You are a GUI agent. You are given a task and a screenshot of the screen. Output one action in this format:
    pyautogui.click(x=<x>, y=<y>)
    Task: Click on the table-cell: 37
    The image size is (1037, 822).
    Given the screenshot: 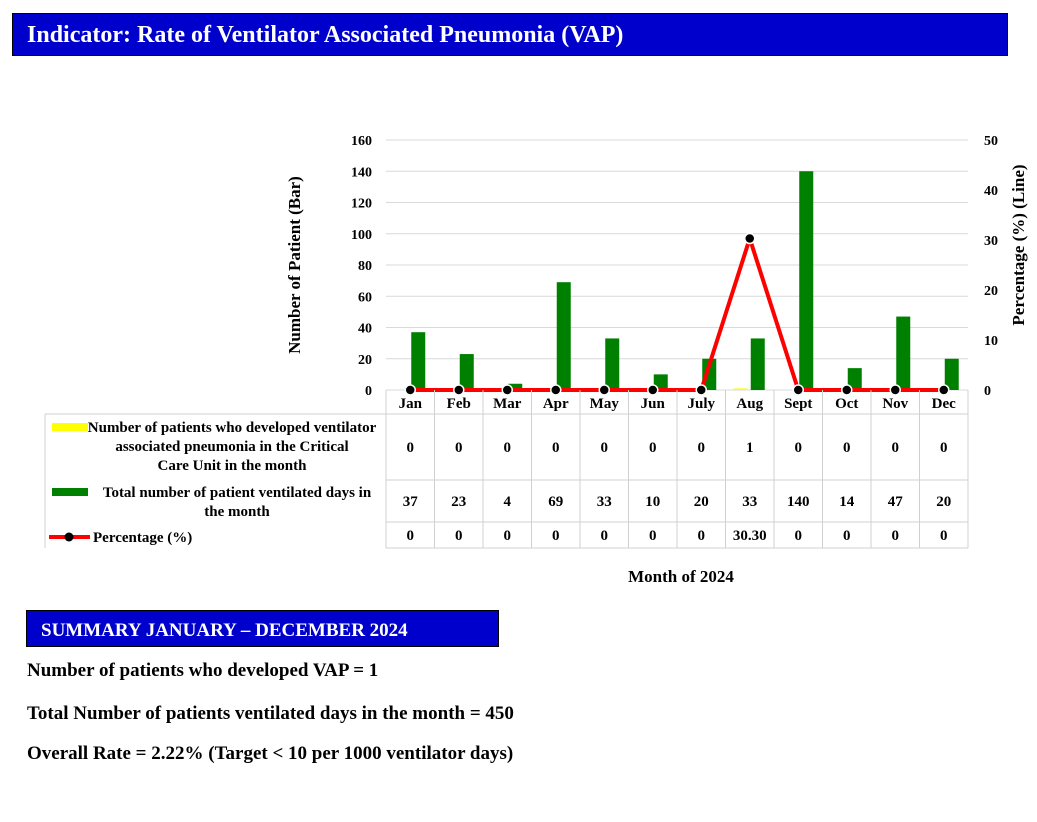 What is the action you would take?
    pyautogui.click(x=411, y=502)
    